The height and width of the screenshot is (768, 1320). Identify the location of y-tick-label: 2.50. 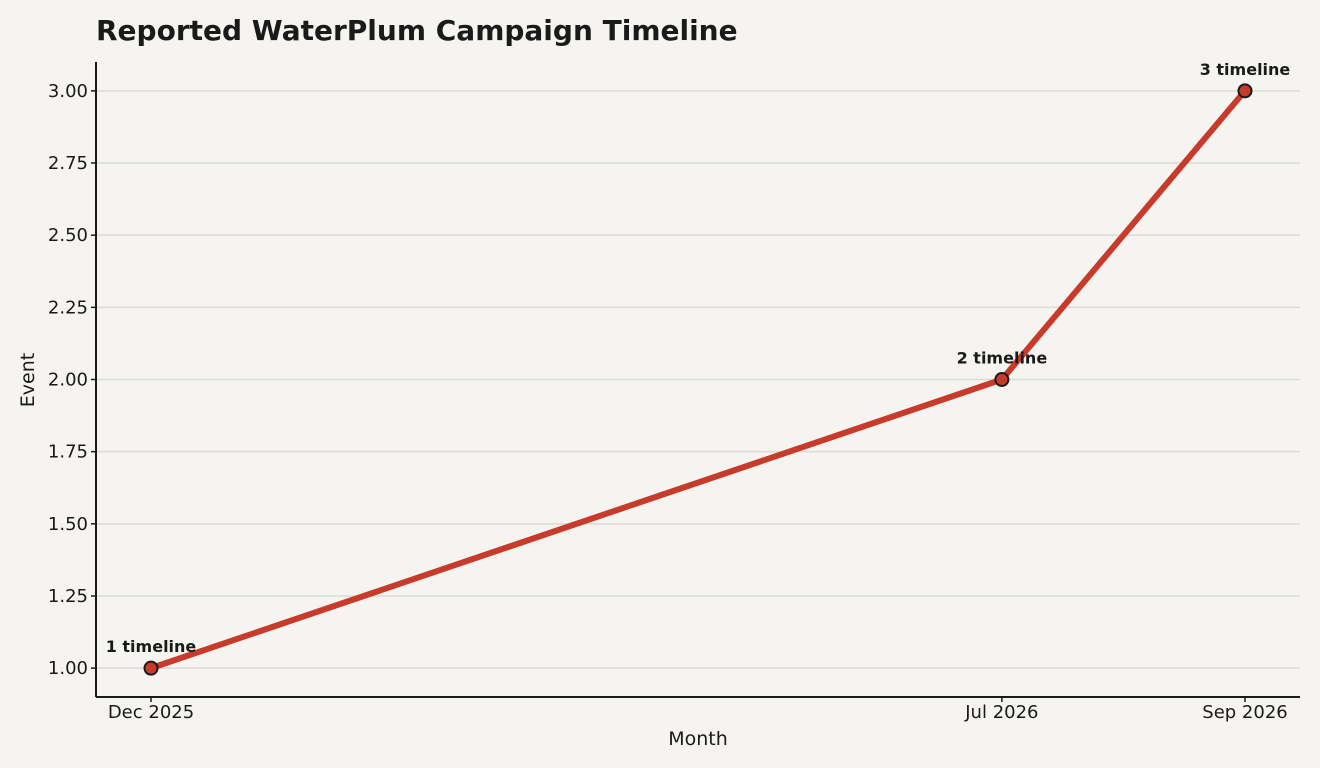
(68, 235).